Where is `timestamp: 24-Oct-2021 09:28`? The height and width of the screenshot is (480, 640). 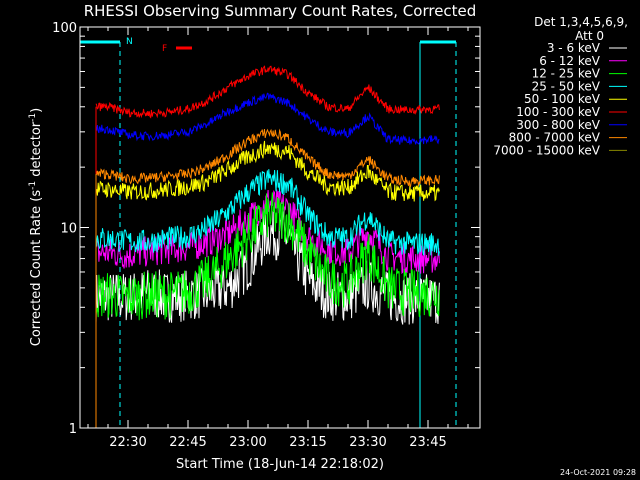 timestamp: 24-Oct-2021 09:28 is located at coordinates (598, 472).